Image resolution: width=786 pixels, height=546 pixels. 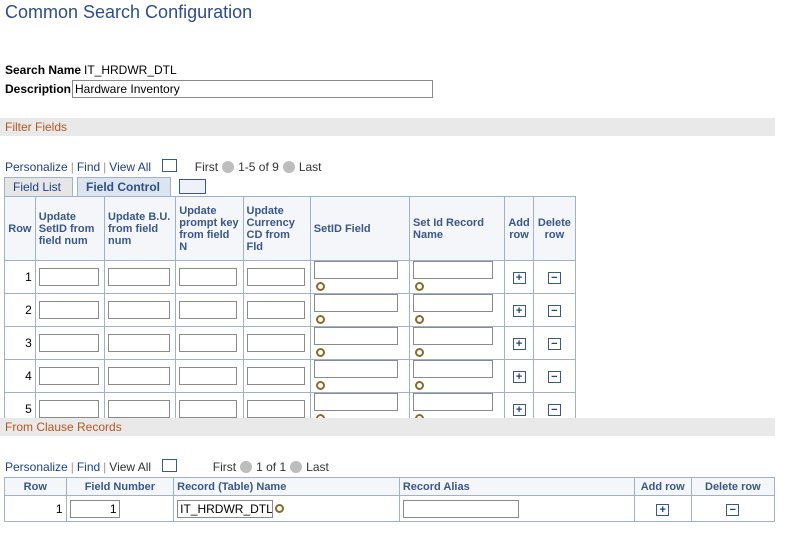 What do you see at coordinates (317, 467) in the screenshot?
I see `last-text: Last` at bounding box center [317, 467].